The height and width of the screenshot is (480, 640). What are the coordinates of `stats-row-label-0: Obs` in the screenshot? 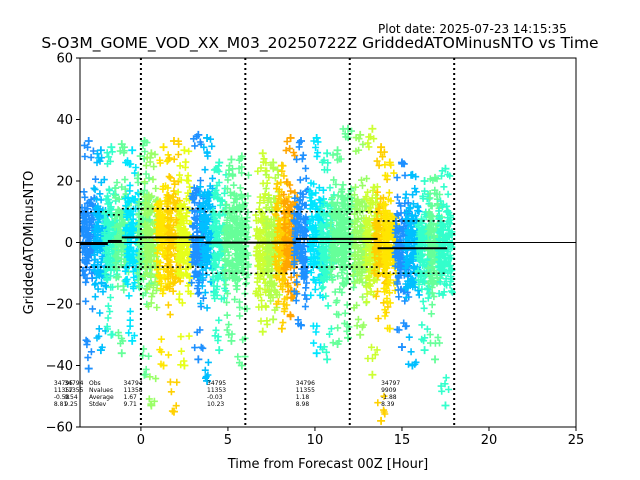 It's located at (95, 383).